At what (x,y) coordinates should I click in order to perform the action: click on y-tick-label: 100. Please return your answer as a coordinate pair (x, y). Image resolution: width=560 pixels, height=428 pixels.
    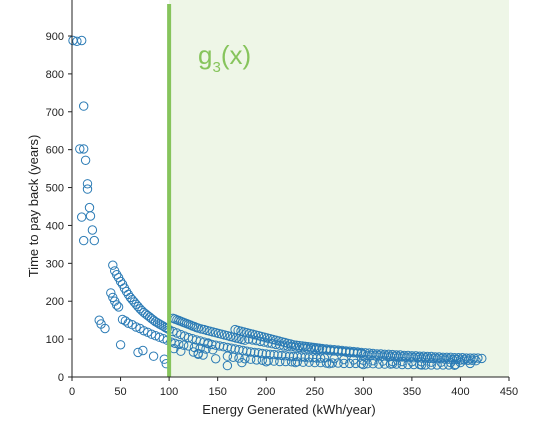
    Looking at the image, I should click on (55, 340).